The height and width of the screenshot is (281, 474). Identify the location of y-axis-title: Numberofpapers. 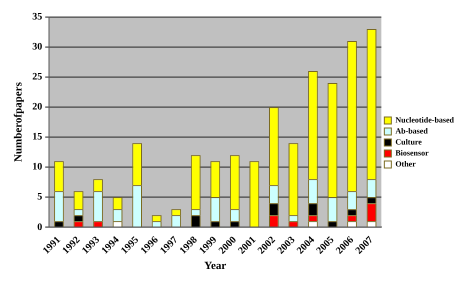
(18, 121).